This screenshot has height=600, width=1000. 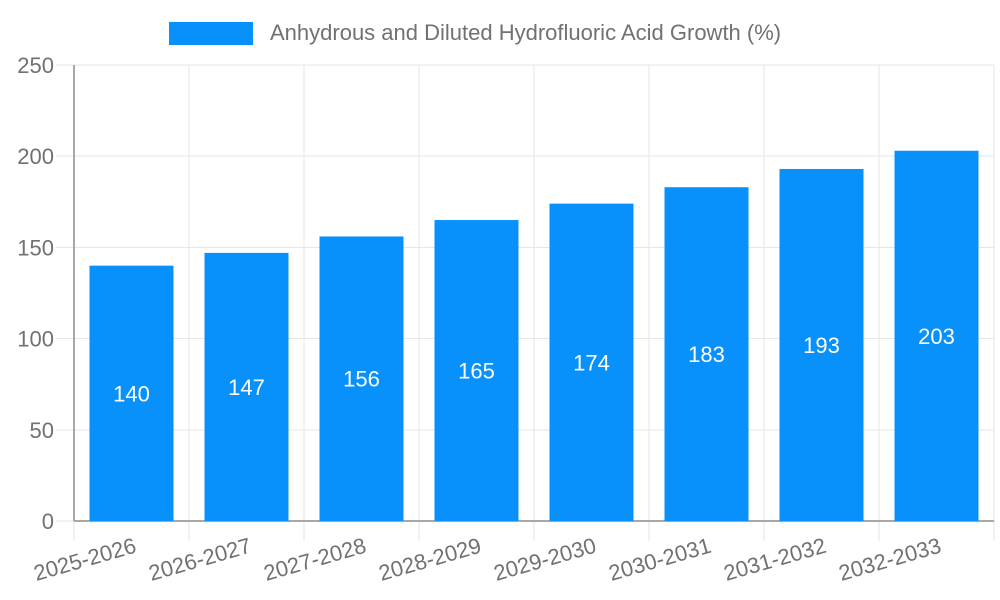 What do you see at coordinates (660, 559) in the screenshot?
I see `x-tick-label: 2030-2031` at bounding box center [660, 559].